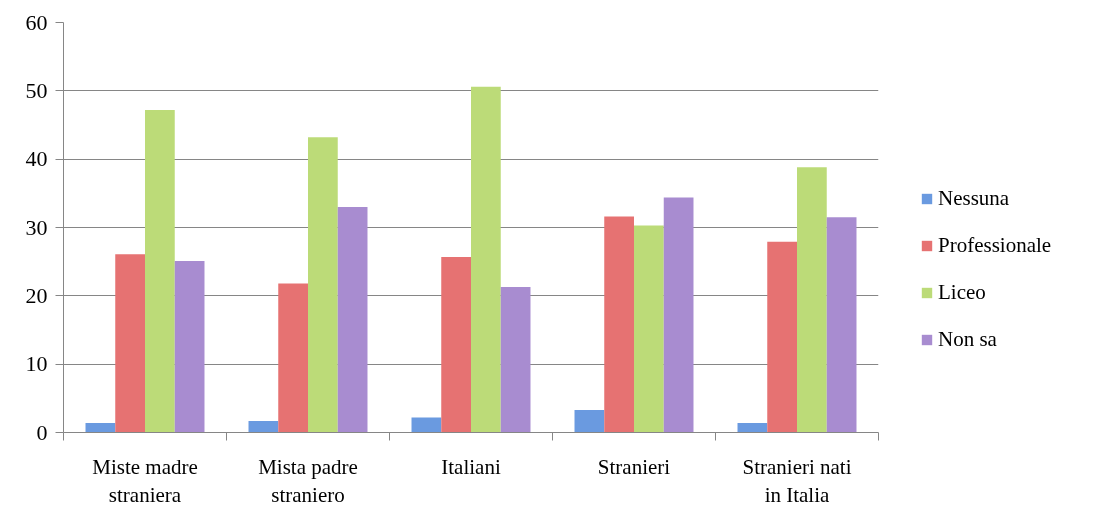 The image size is (1095, 528). I want to click on x-tick-label: Miste madre straniera, so click(145, 481).